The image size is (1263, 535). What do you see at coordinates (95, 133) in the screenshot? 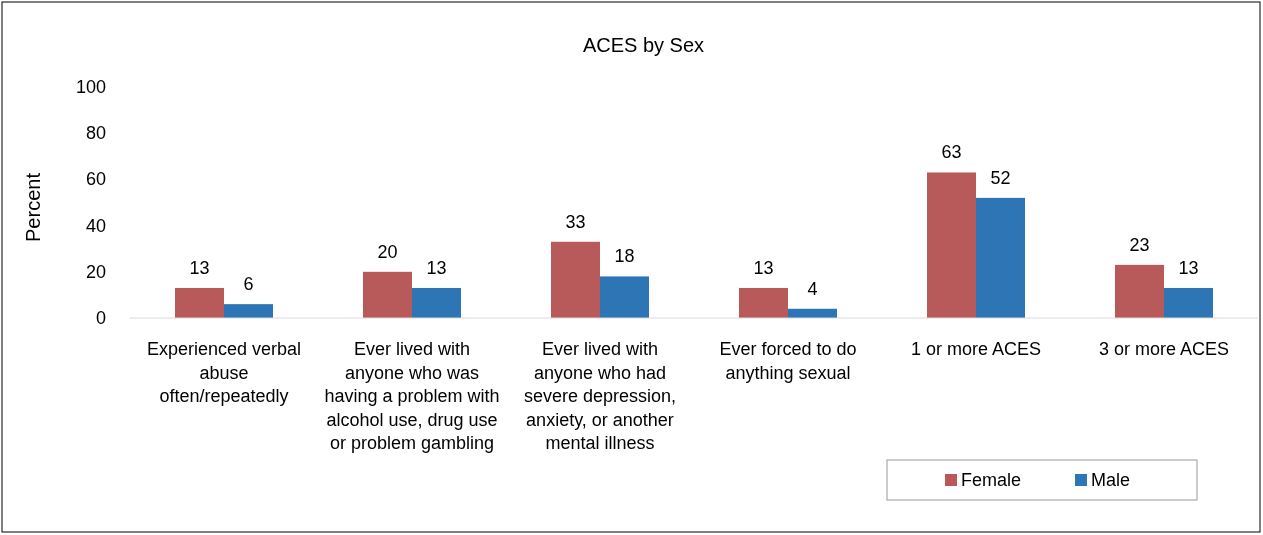
I see `y-tick-label: 80` at bounding box center [95, 133].